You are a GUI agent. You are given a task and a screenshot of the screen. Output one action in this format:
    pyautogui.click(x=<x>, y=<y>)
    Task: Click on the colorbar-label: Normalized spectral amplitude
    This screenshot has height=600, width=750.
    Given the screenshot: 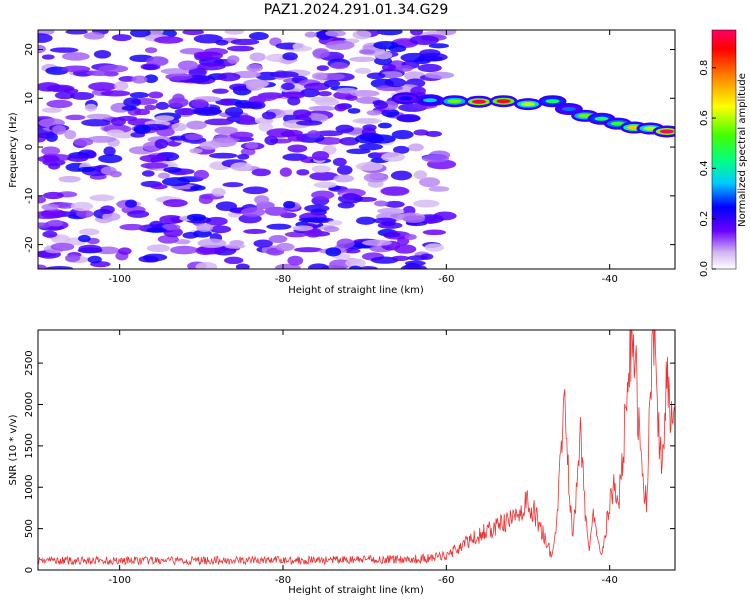 What is the action you would take?
    pyautogui.click(x=742, y=150)
    